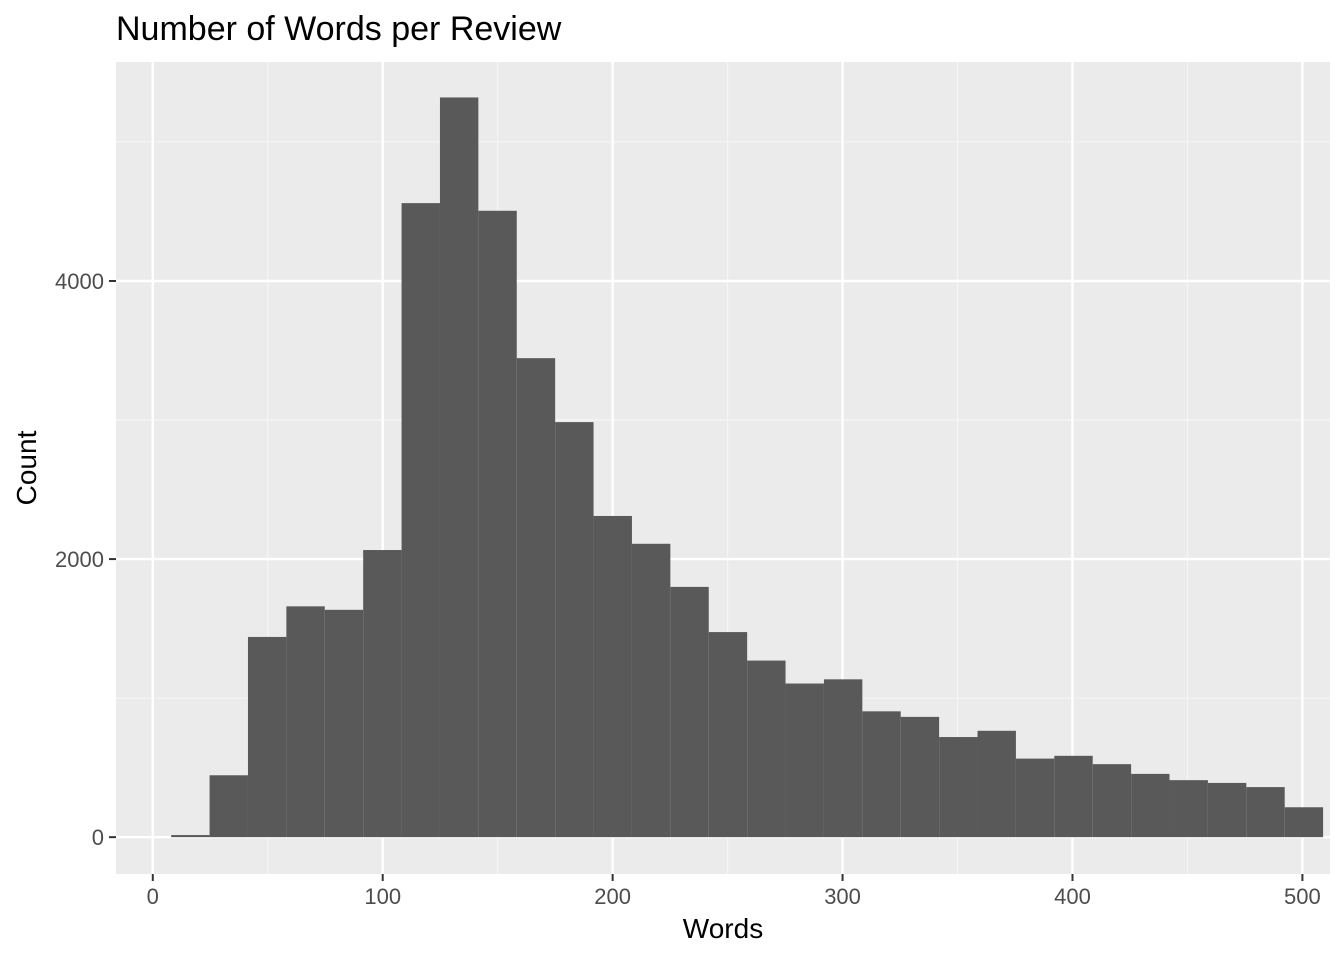 This screenshot has width=1344, height=960. I want to click on y-tick-label: 0, so click(98, 837).